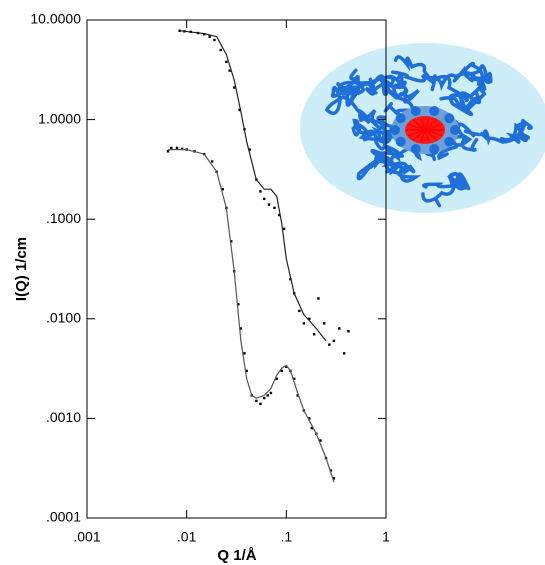 This screenshot has width=545, height=565. Describe the element at coordinates (63, 318) in the screenshot. I see `y-tick-label: .0100` at that location.